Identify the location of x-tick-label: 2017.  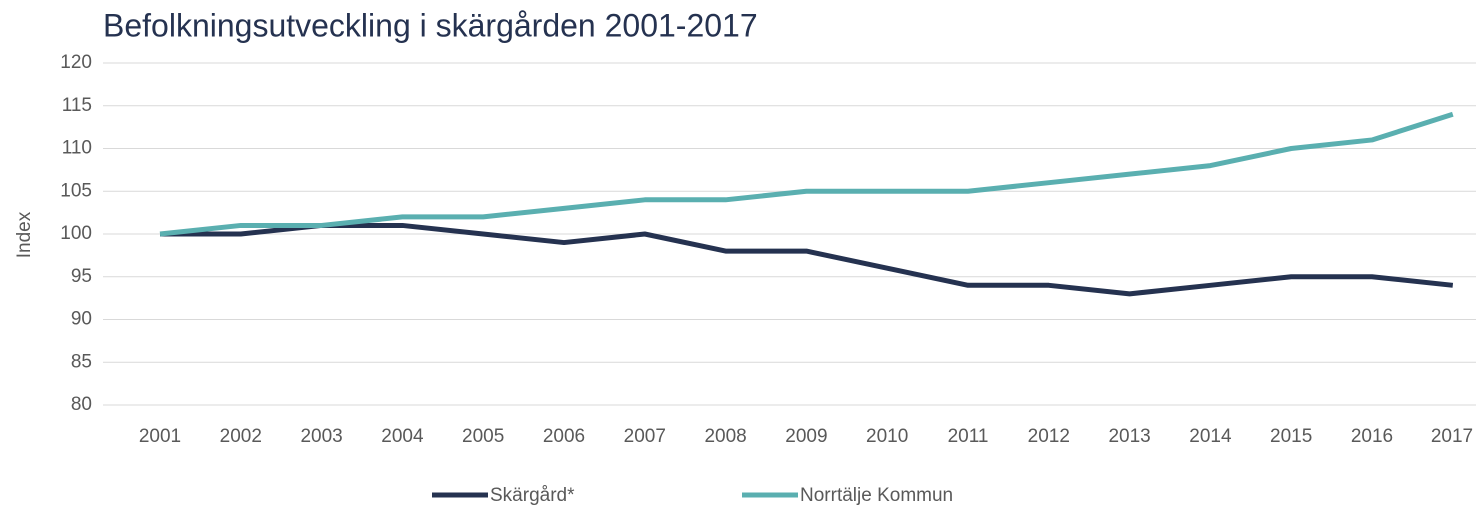
(1452, 436).